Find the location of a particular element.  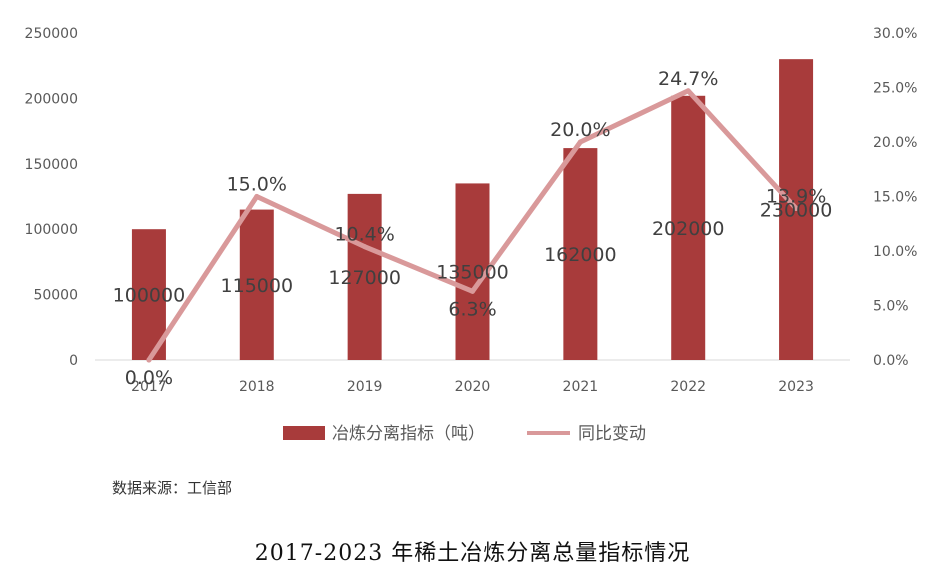

x-tick-label: 2023 is located at coordinates (796, 387).